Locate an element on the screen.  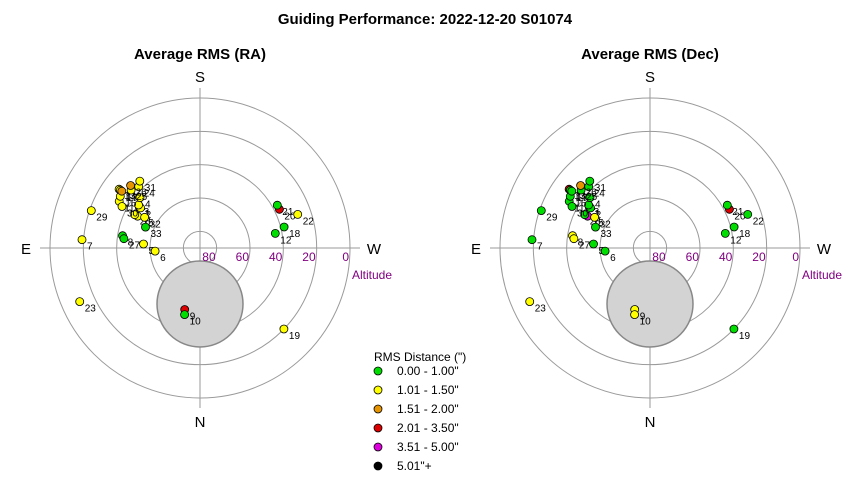
legend-item-label: 1.51 - 2.00" is located at coordinates (428, 409).